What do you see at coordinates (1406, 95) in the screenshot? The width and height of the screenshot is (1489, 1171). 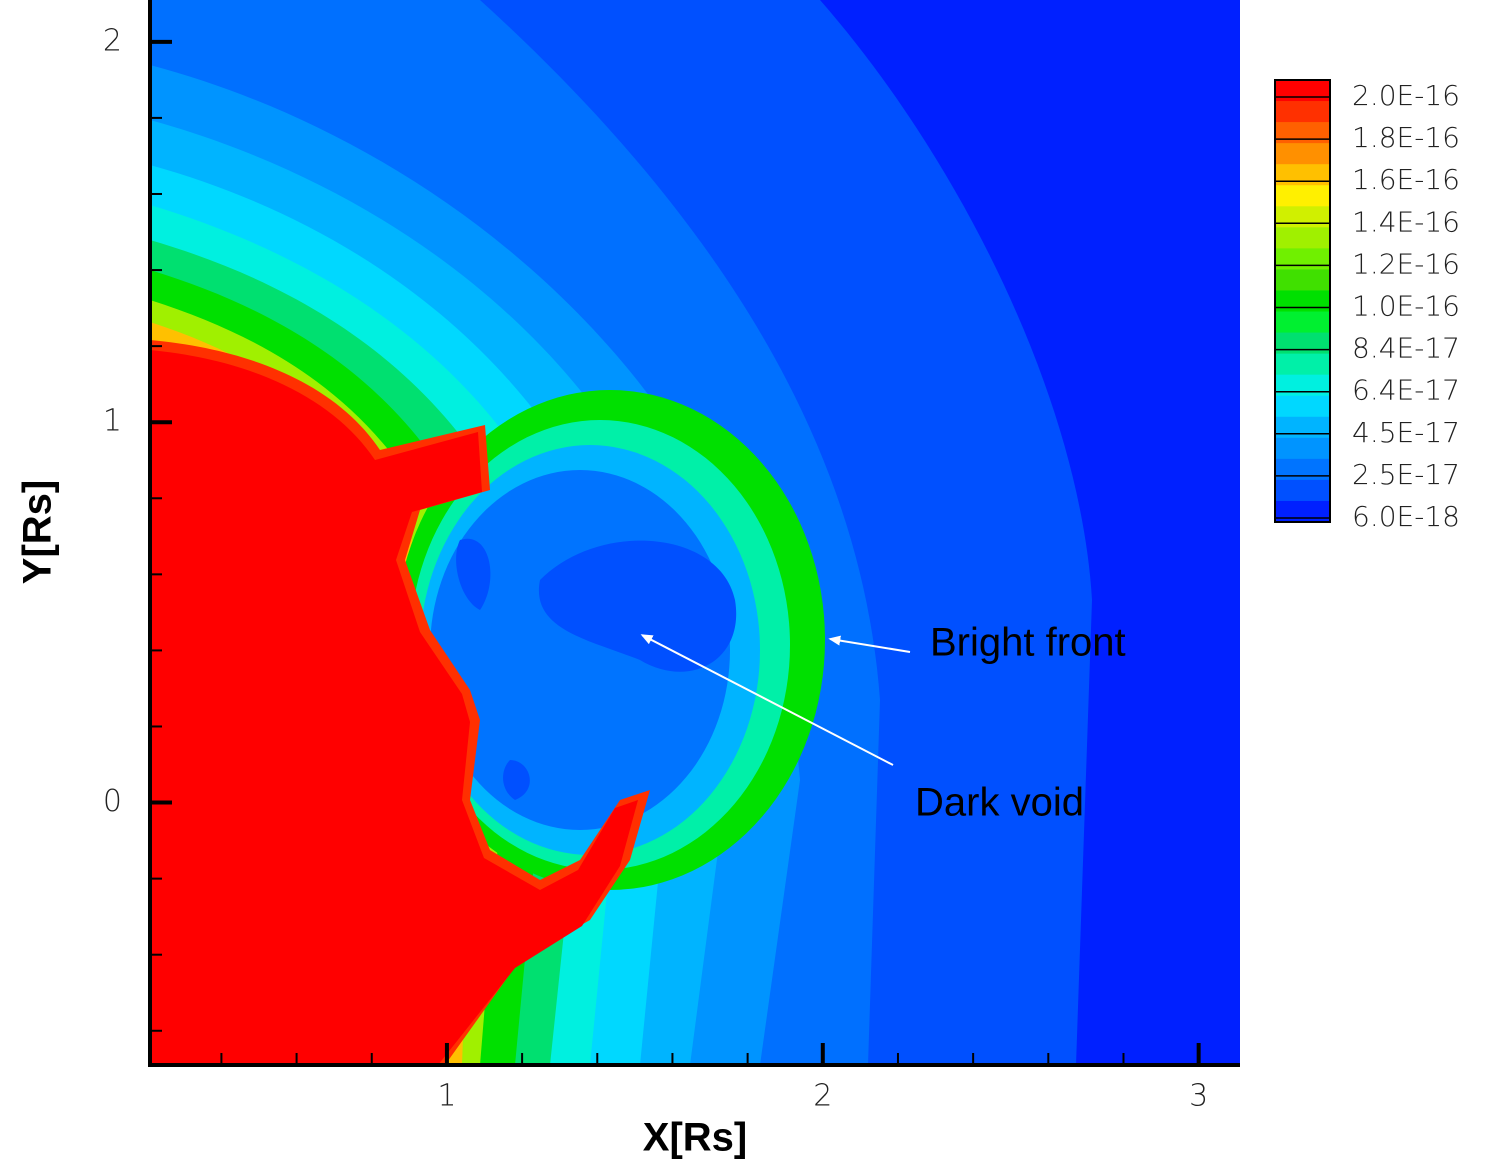 I see `colorbar-label: 2.0E-16` at bounding box center [1406, 95].